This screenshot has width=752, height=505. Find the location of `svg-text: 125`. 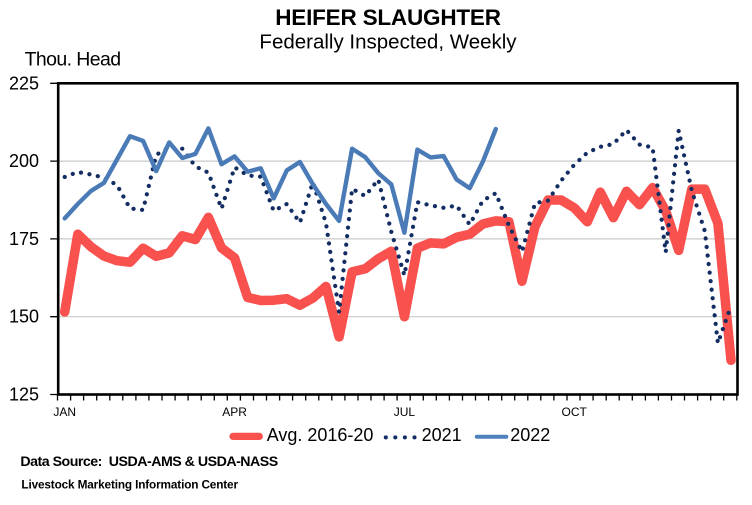

svg-text: 125 is located at coordinates (24, 395).